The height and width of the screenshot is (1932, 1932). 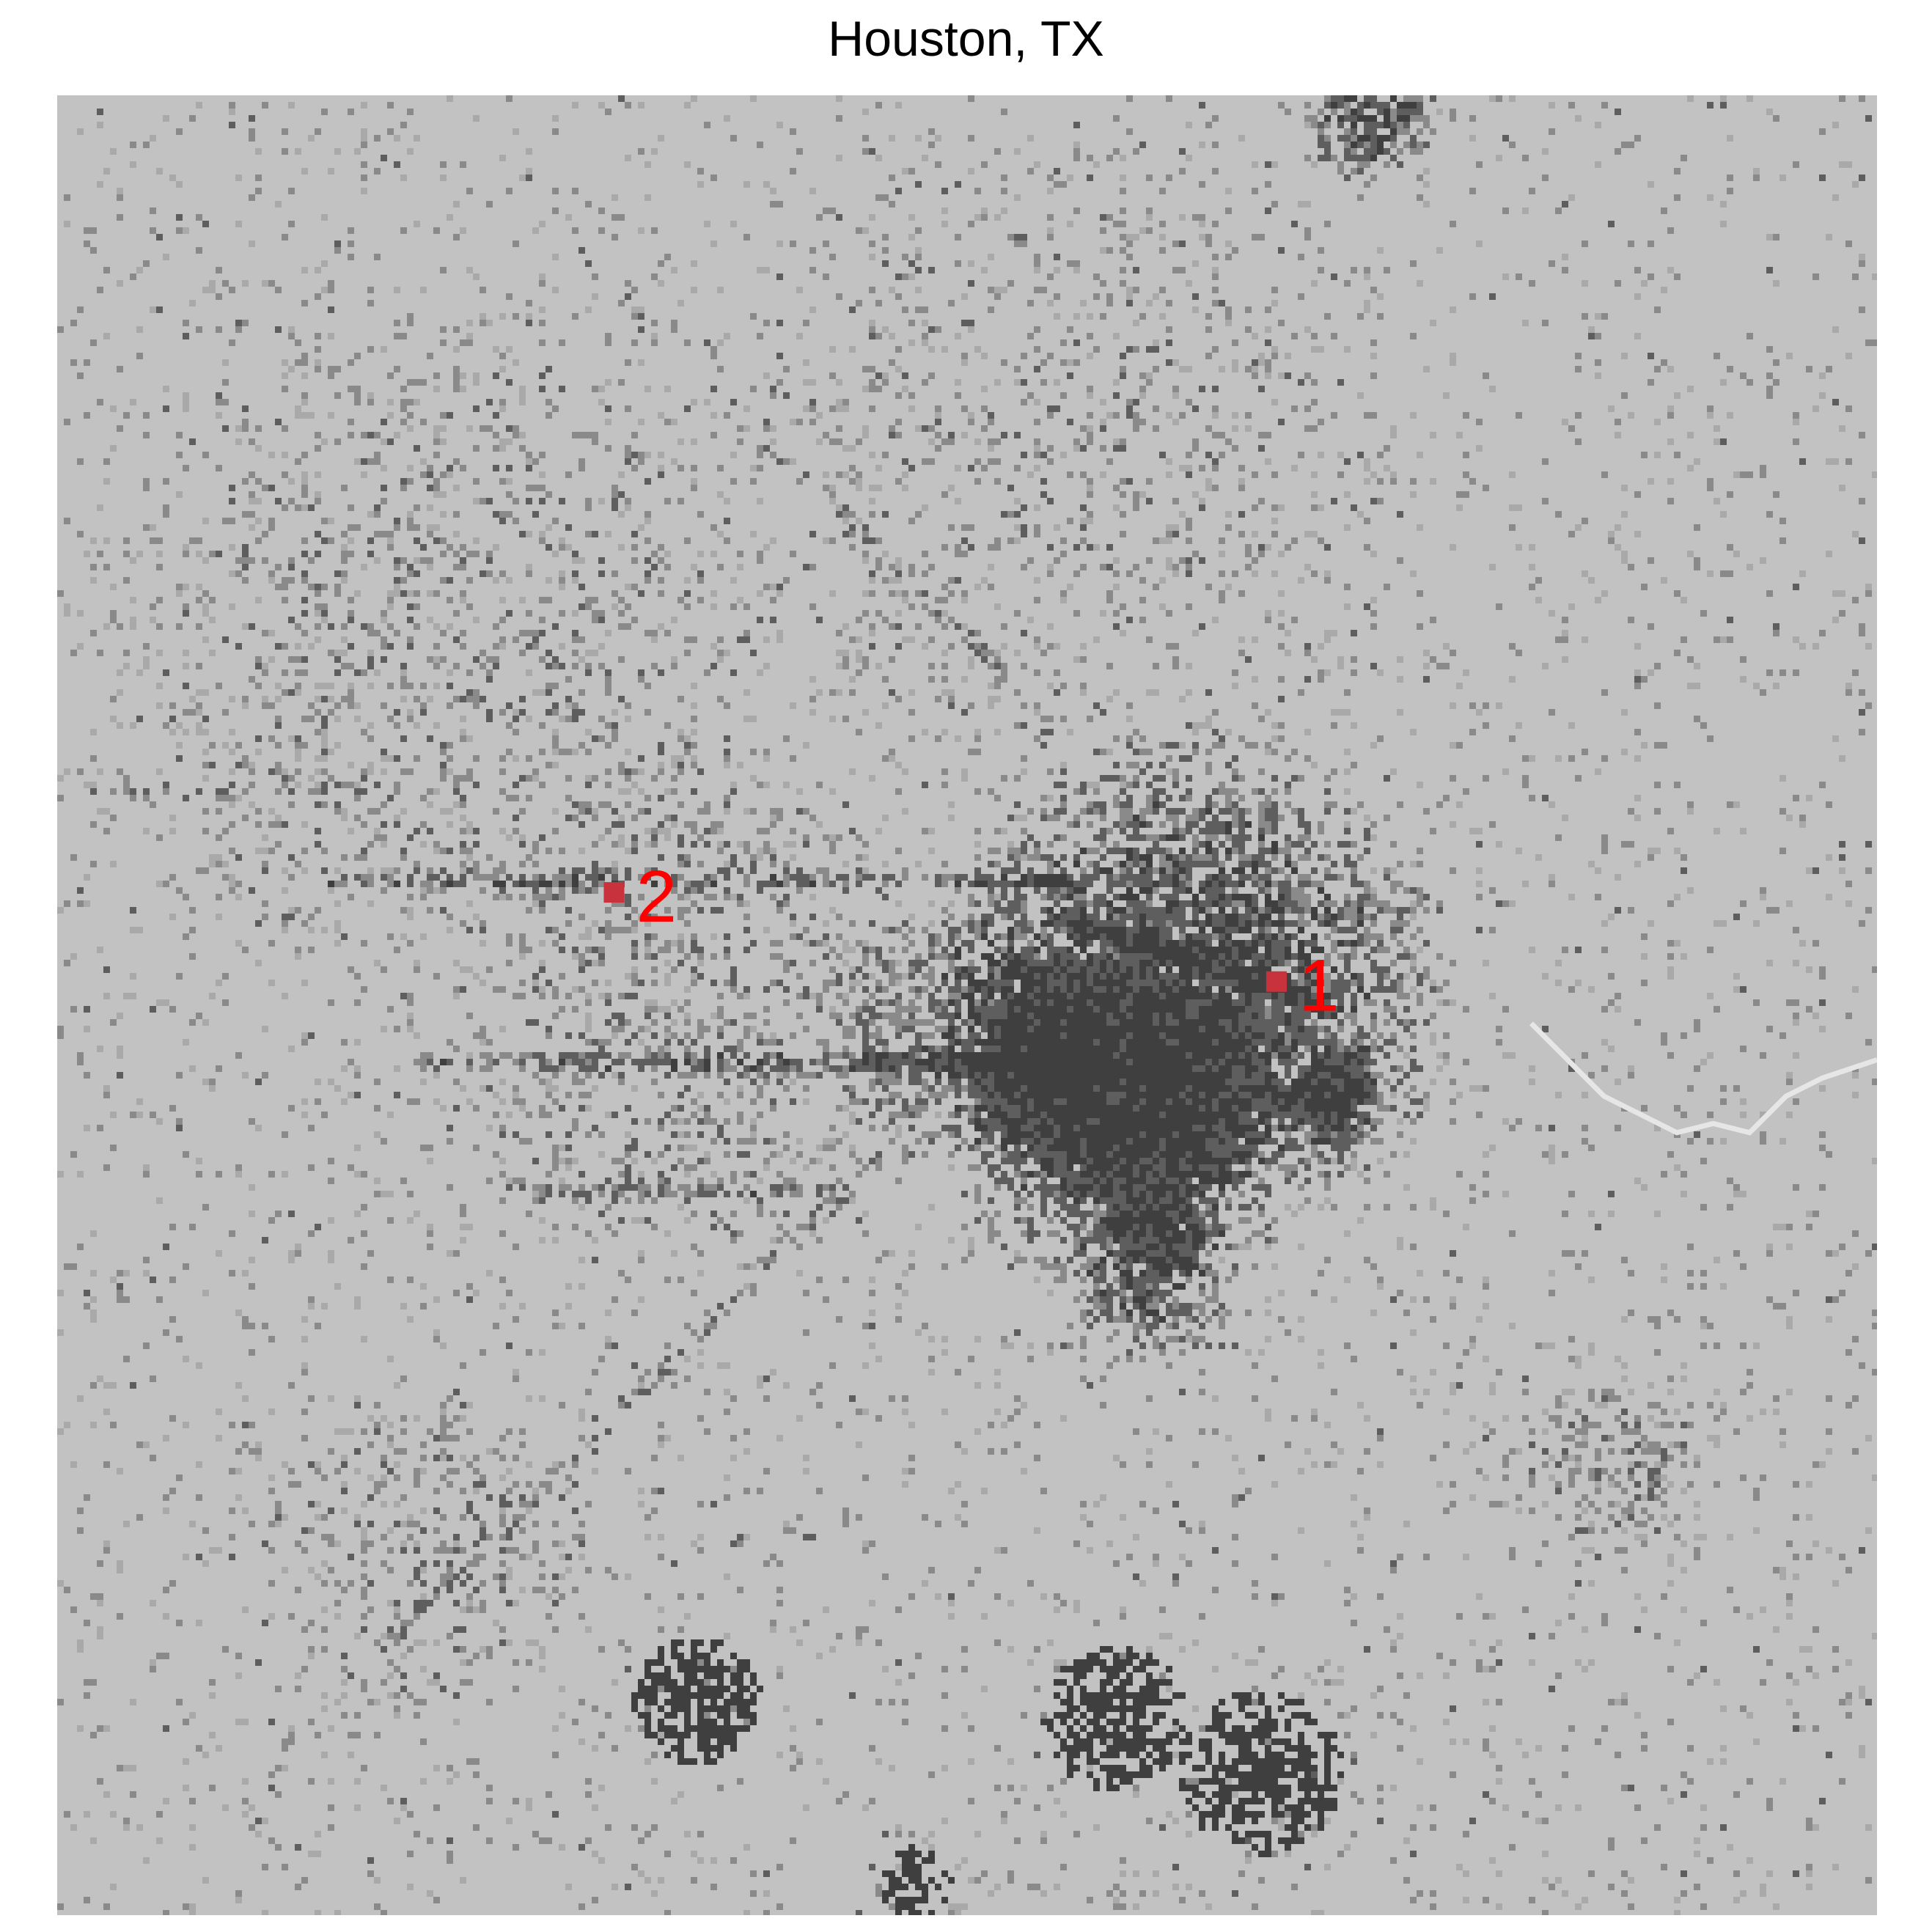 What do you see at coordinates (1703, 1078) in the screenshot?
I see `water-channel` at bounding box center [1703, 1078].